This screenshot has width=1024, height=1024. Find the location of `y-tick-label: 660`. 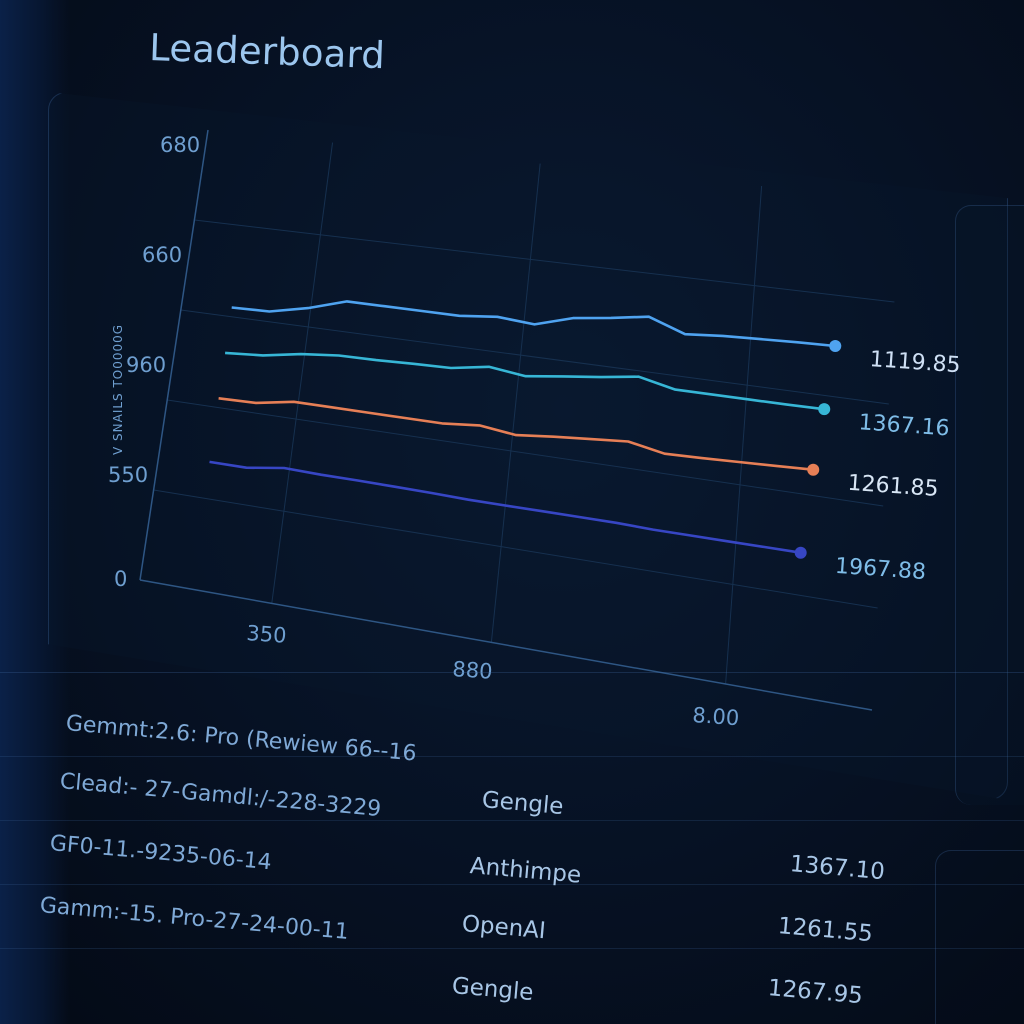

y-tick-label: 660 is located at coordinates (162, 255).